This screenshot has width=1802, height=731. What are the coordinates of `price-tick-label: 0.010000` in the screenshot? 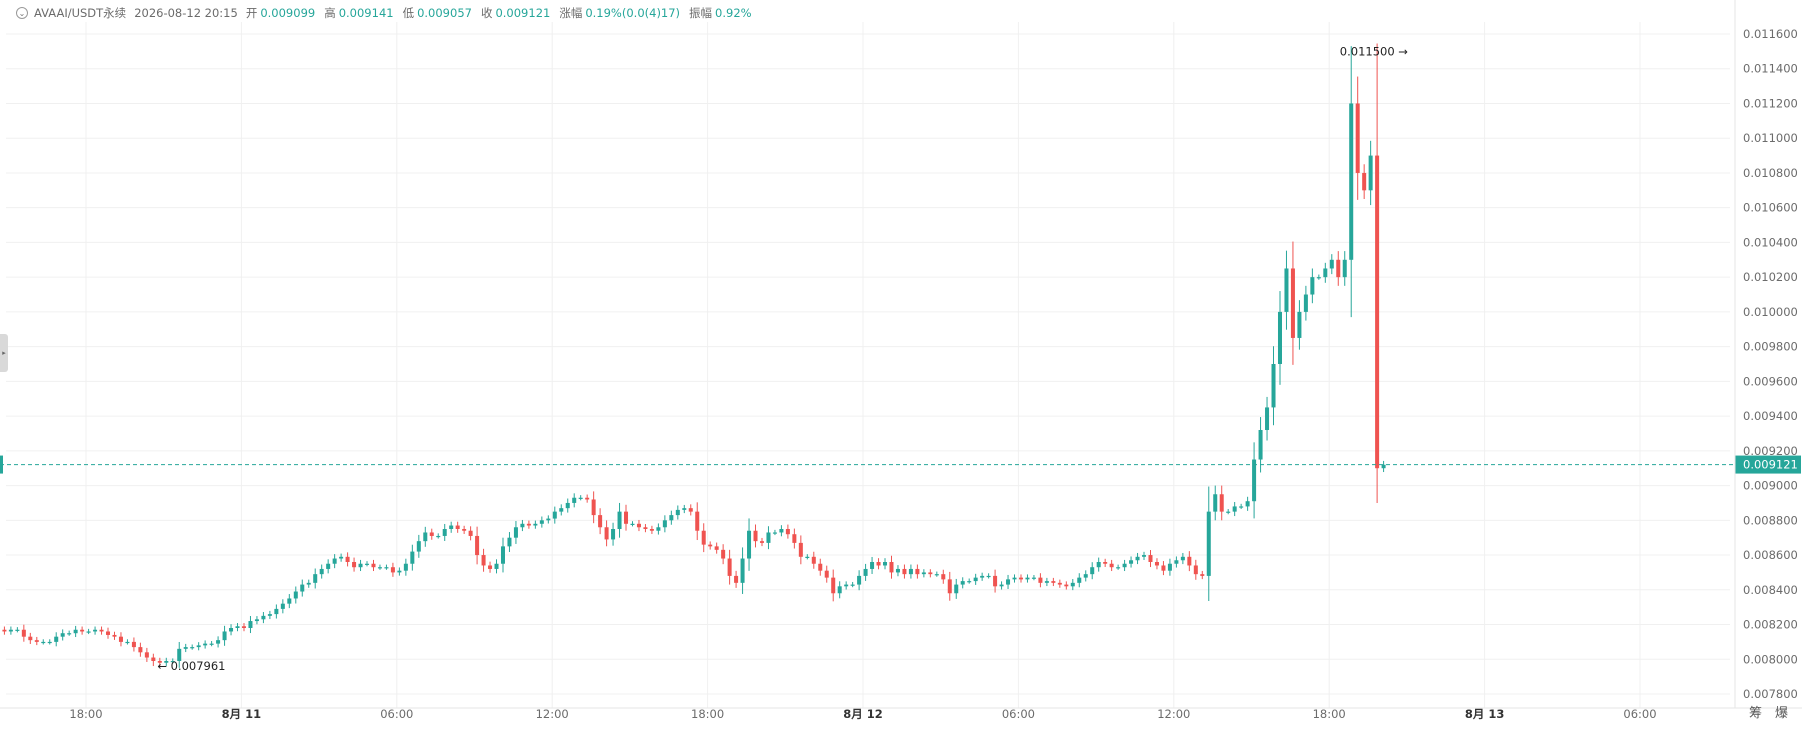 It's located at (1770, 312).